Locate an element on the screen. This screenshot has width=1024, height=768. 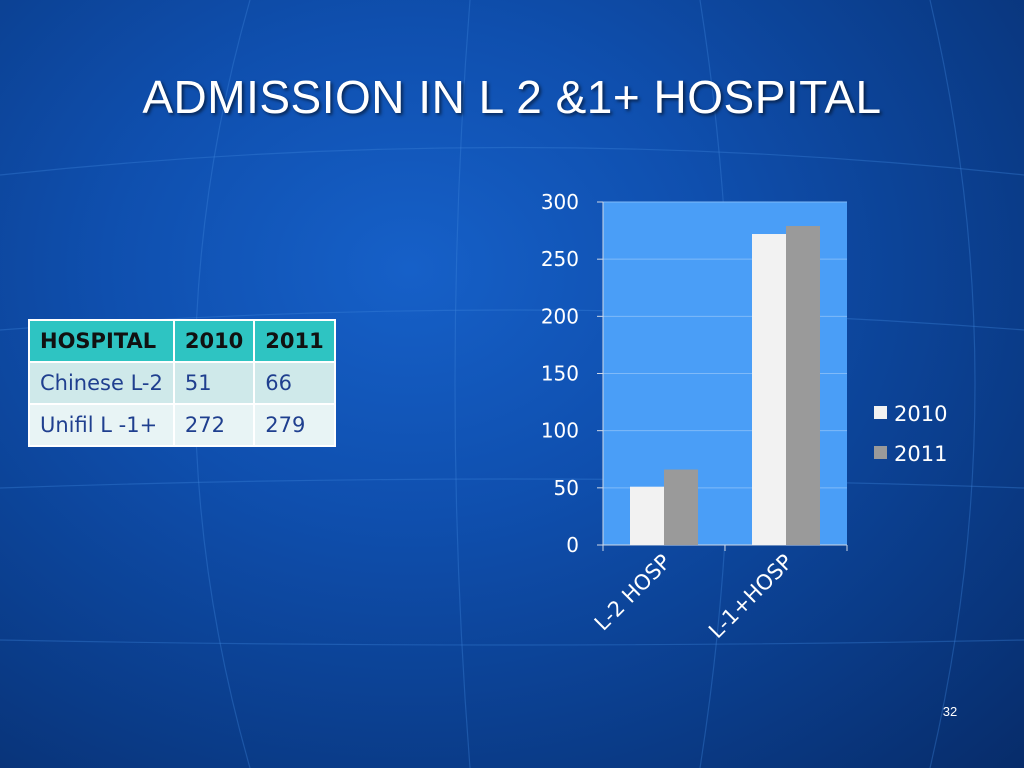
cell-2010-value: 272 is located at coordinates (214, 425).